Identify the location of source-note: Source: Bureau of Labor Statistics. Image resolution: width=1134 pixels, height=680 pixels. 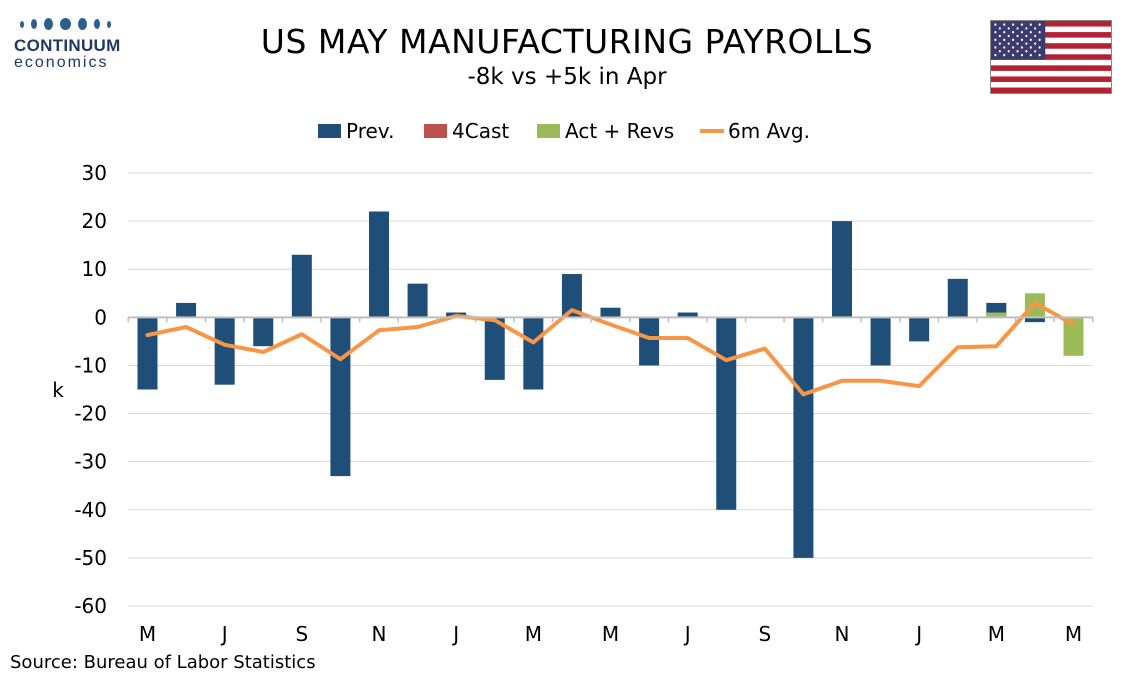
(163, 662).